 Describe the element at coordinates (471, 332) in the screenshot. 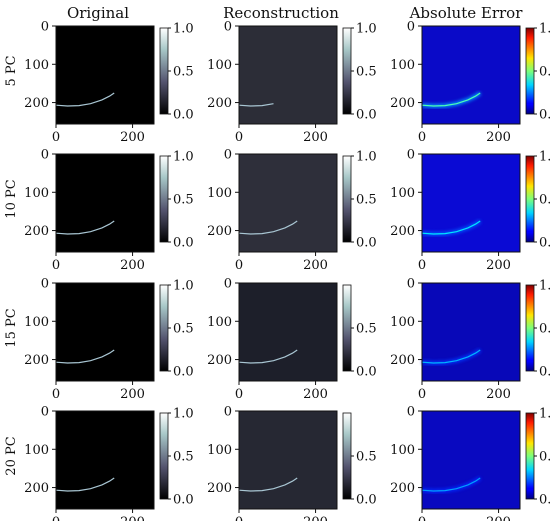

I see `error-r3-image` at that location.